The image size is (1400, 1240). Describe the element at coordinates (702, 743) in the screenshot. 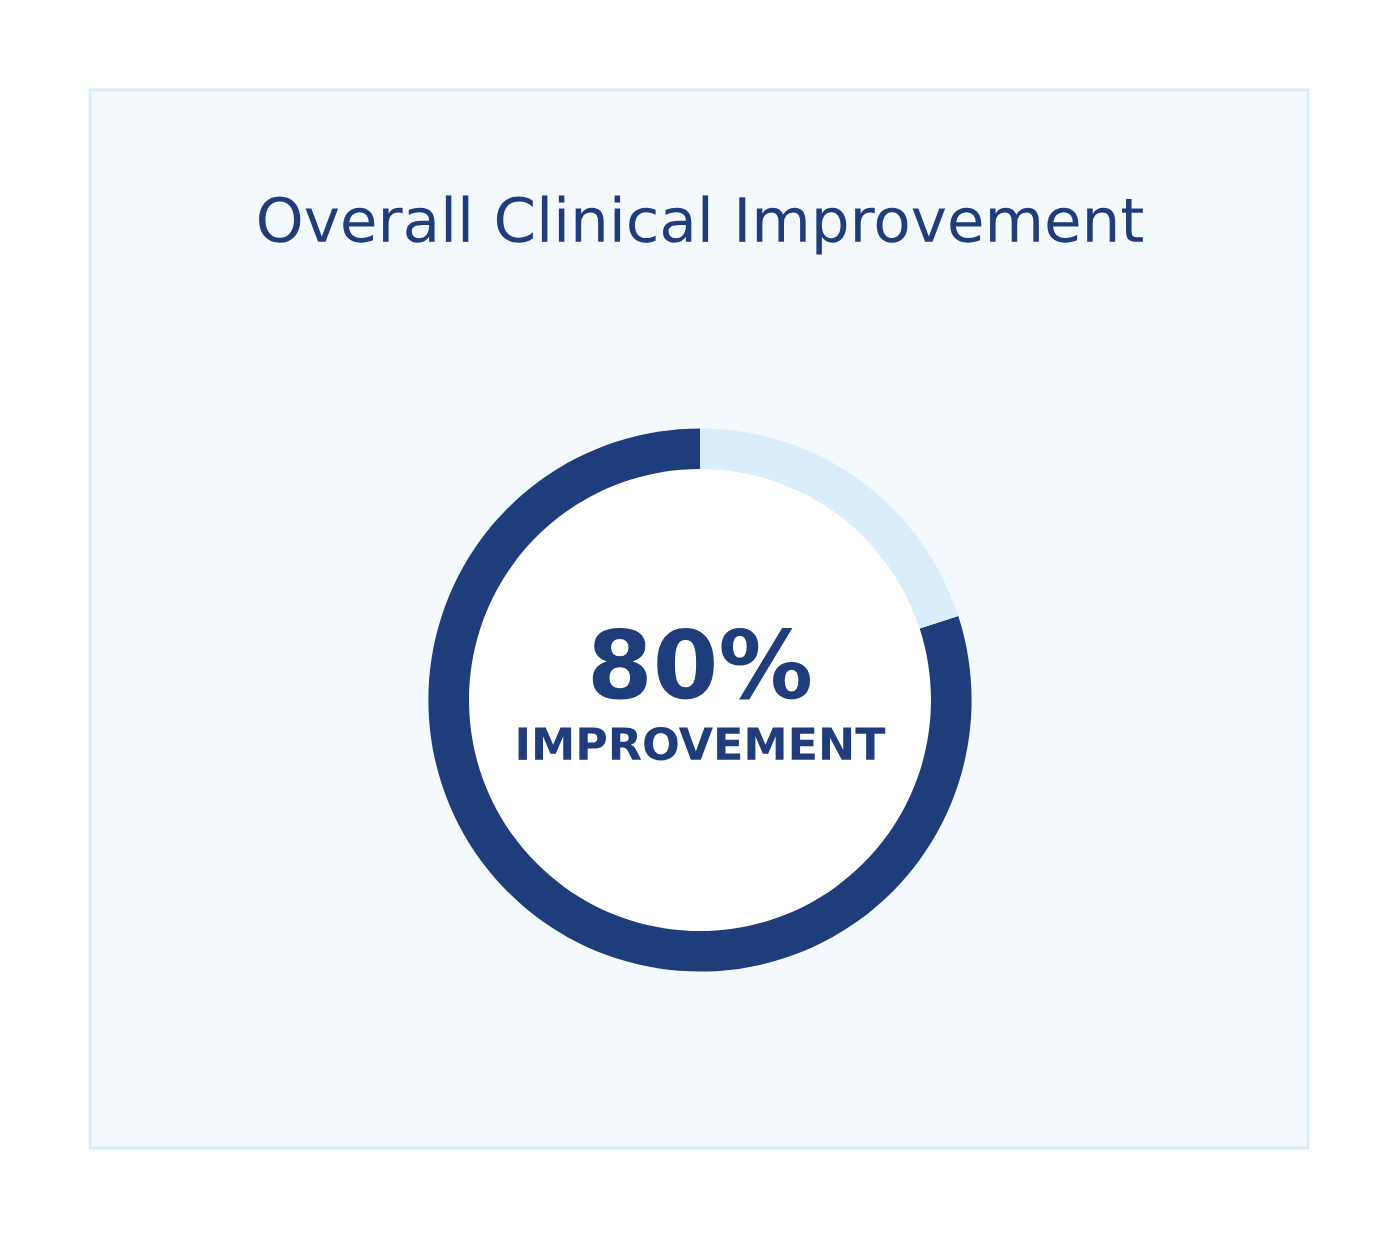

I see `text: IMPROVEMENT` at that location.